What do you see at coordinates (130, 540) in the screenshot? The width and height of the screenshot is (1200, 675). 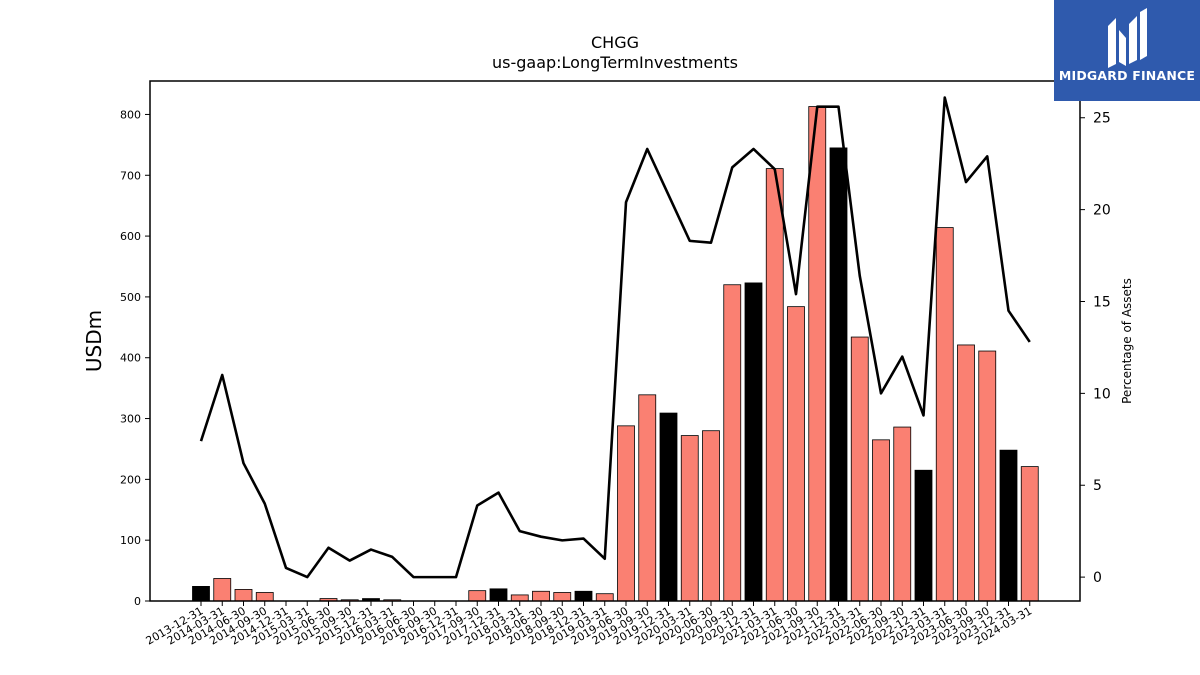 I see `y-tick-label: 100` at bounding box center [130, 540].